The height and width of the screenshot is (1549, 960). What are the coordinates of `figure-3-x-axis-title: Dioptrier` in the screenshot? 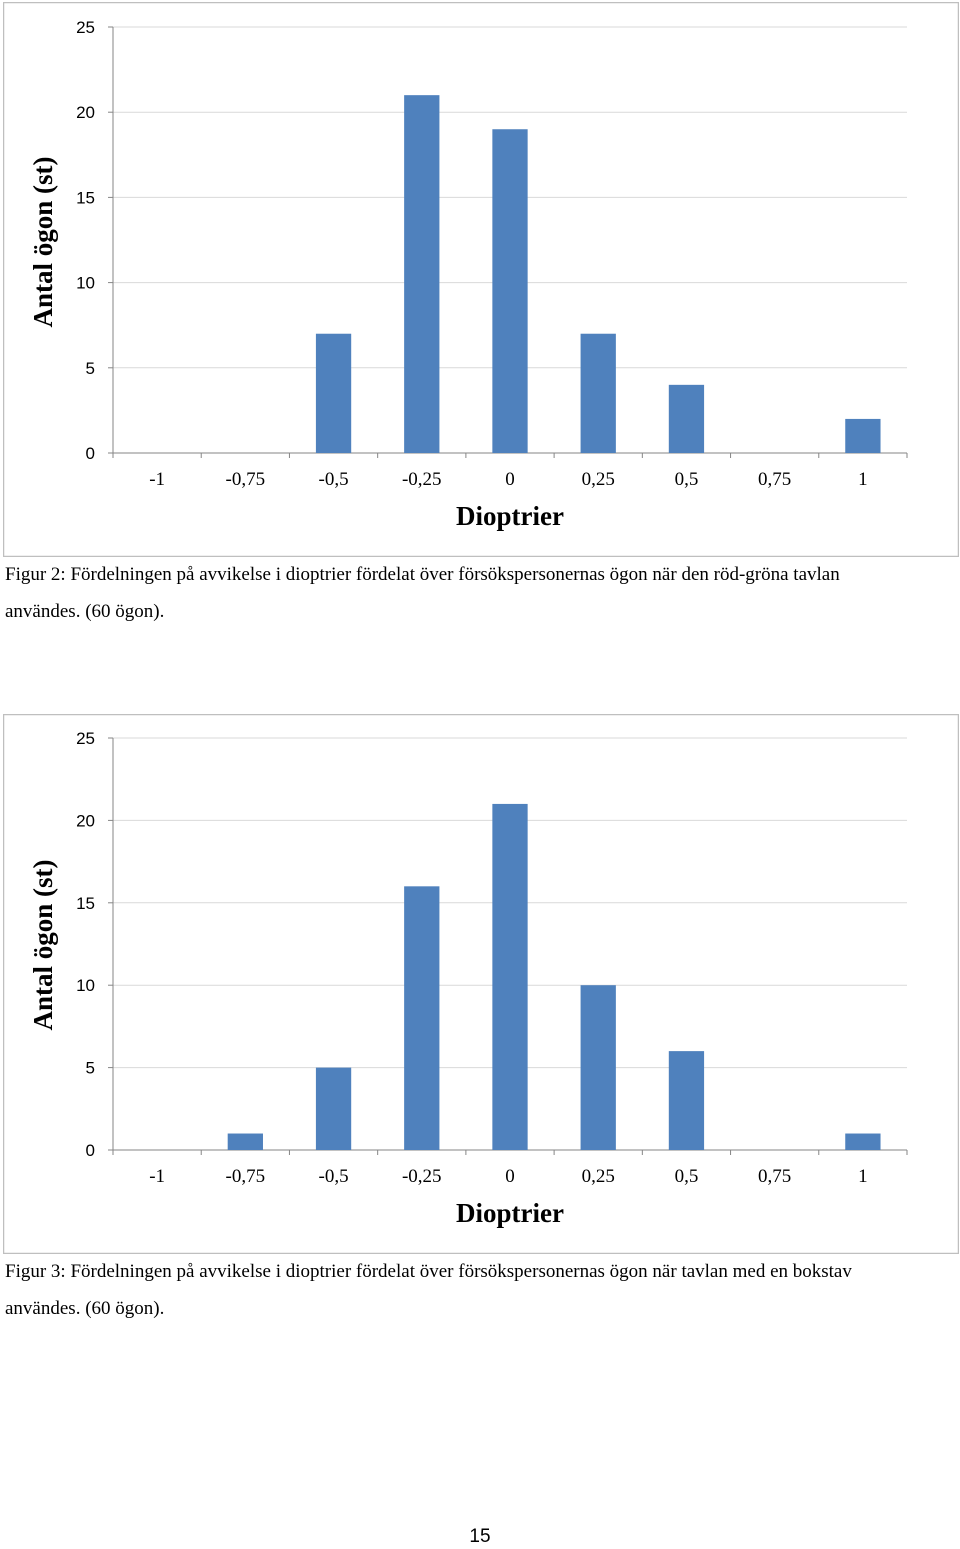 It's located at (510, 1213).